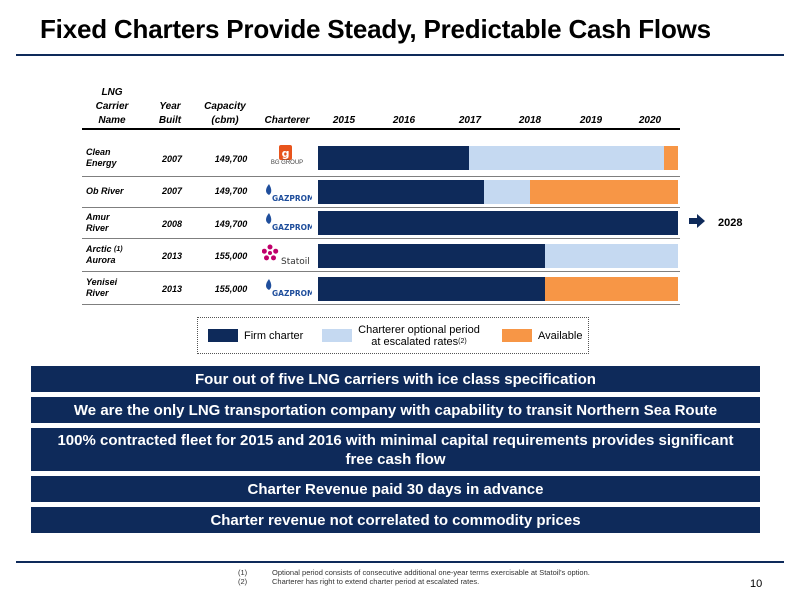 This screenshot has height=600, width=800. I want to click on header-name: LNG Carrier Name, so click(112, 107).